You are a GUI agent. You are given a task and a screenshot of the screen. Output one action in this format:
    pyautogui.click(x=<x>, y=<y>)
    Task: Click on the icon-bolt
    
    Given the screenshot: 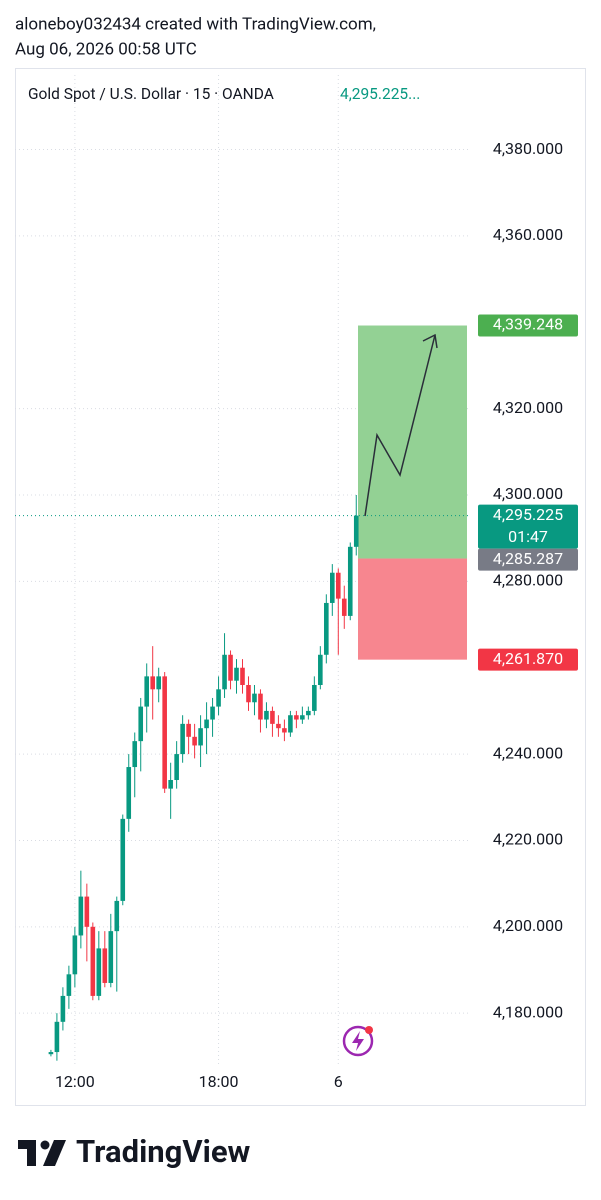 What is the action you would take?
    pyautogui.click(x=358, y=1041)
    